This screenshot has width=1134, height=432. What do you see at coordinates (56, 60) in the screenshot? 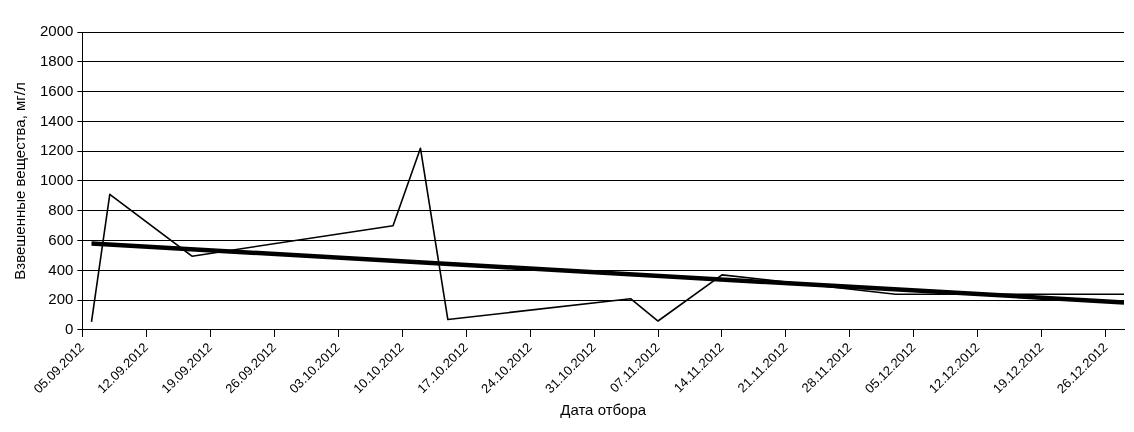
I see `y-tick-label: 1800` at bounding box center [56, 60].